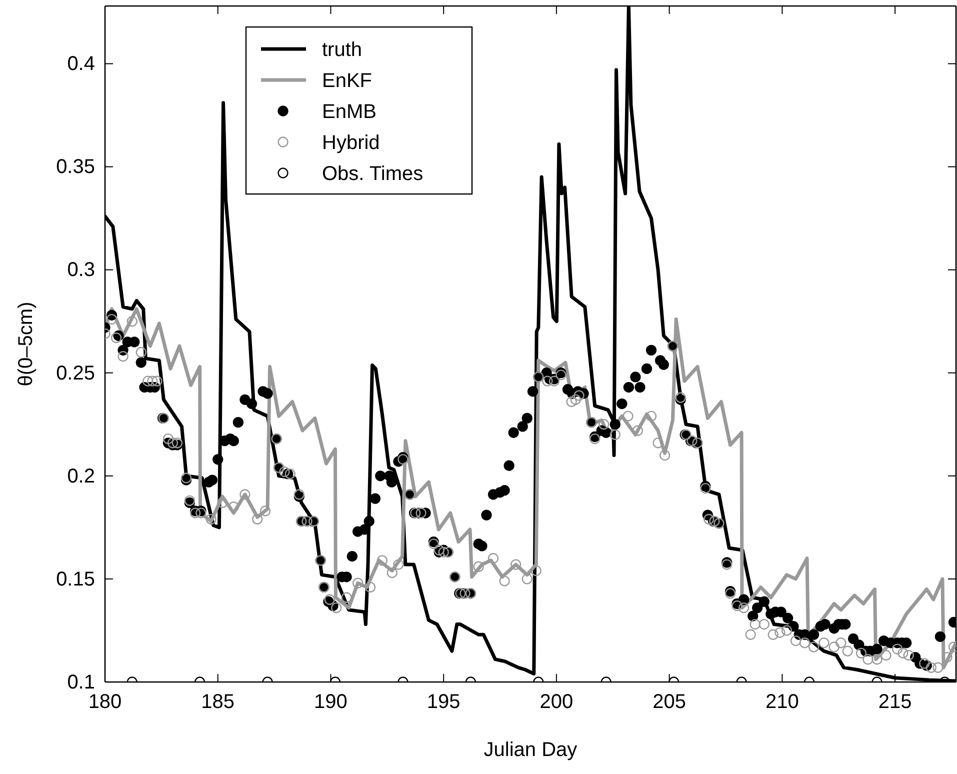  Describe the element at coordinates (75, 373) in the screenshot. I see `y-tick-label: 0.25` at that location.